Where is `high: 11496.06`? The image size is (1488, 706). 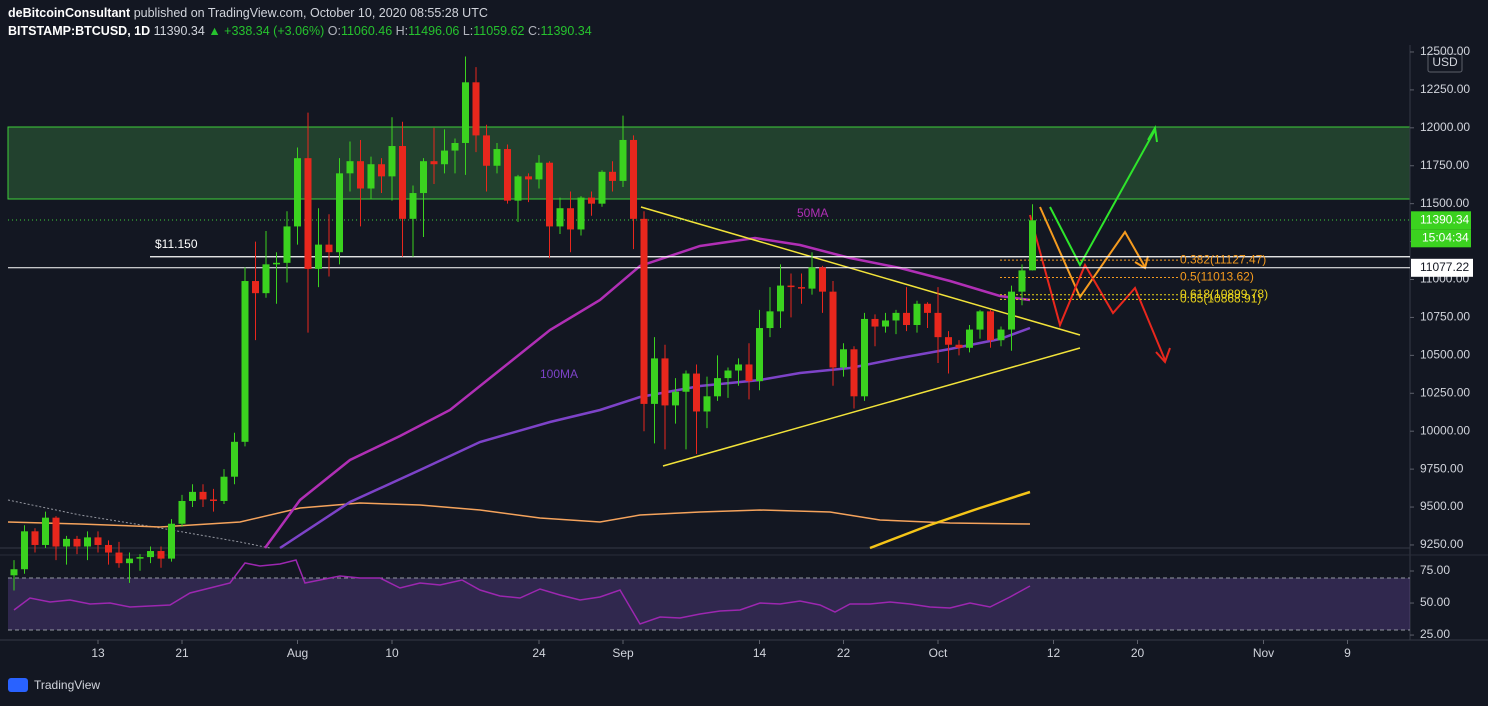
high: 11496.06 is located at coordinates (434, 31).